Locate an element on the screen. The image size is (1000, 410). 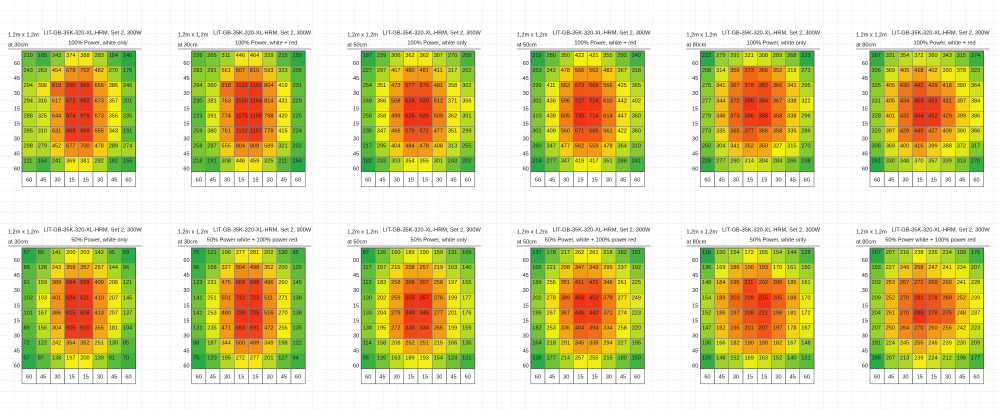
cell-value: 969 is located at coordinates (70, 132).